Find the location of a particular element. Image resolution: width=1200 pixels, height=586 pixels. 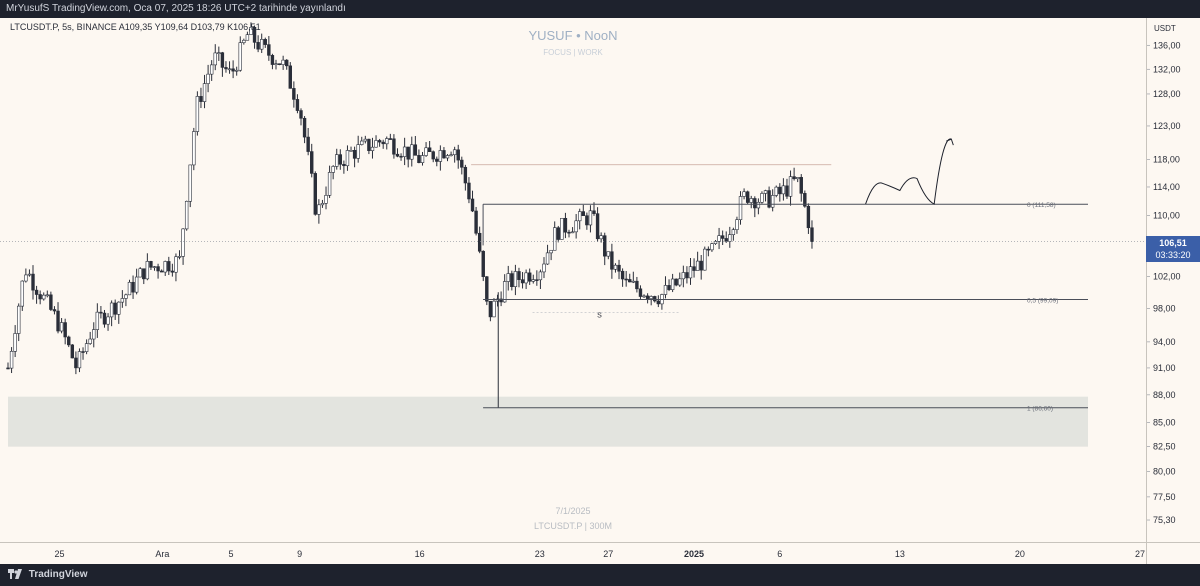

currency-label: USDT is located at coordinates (1165, 28).